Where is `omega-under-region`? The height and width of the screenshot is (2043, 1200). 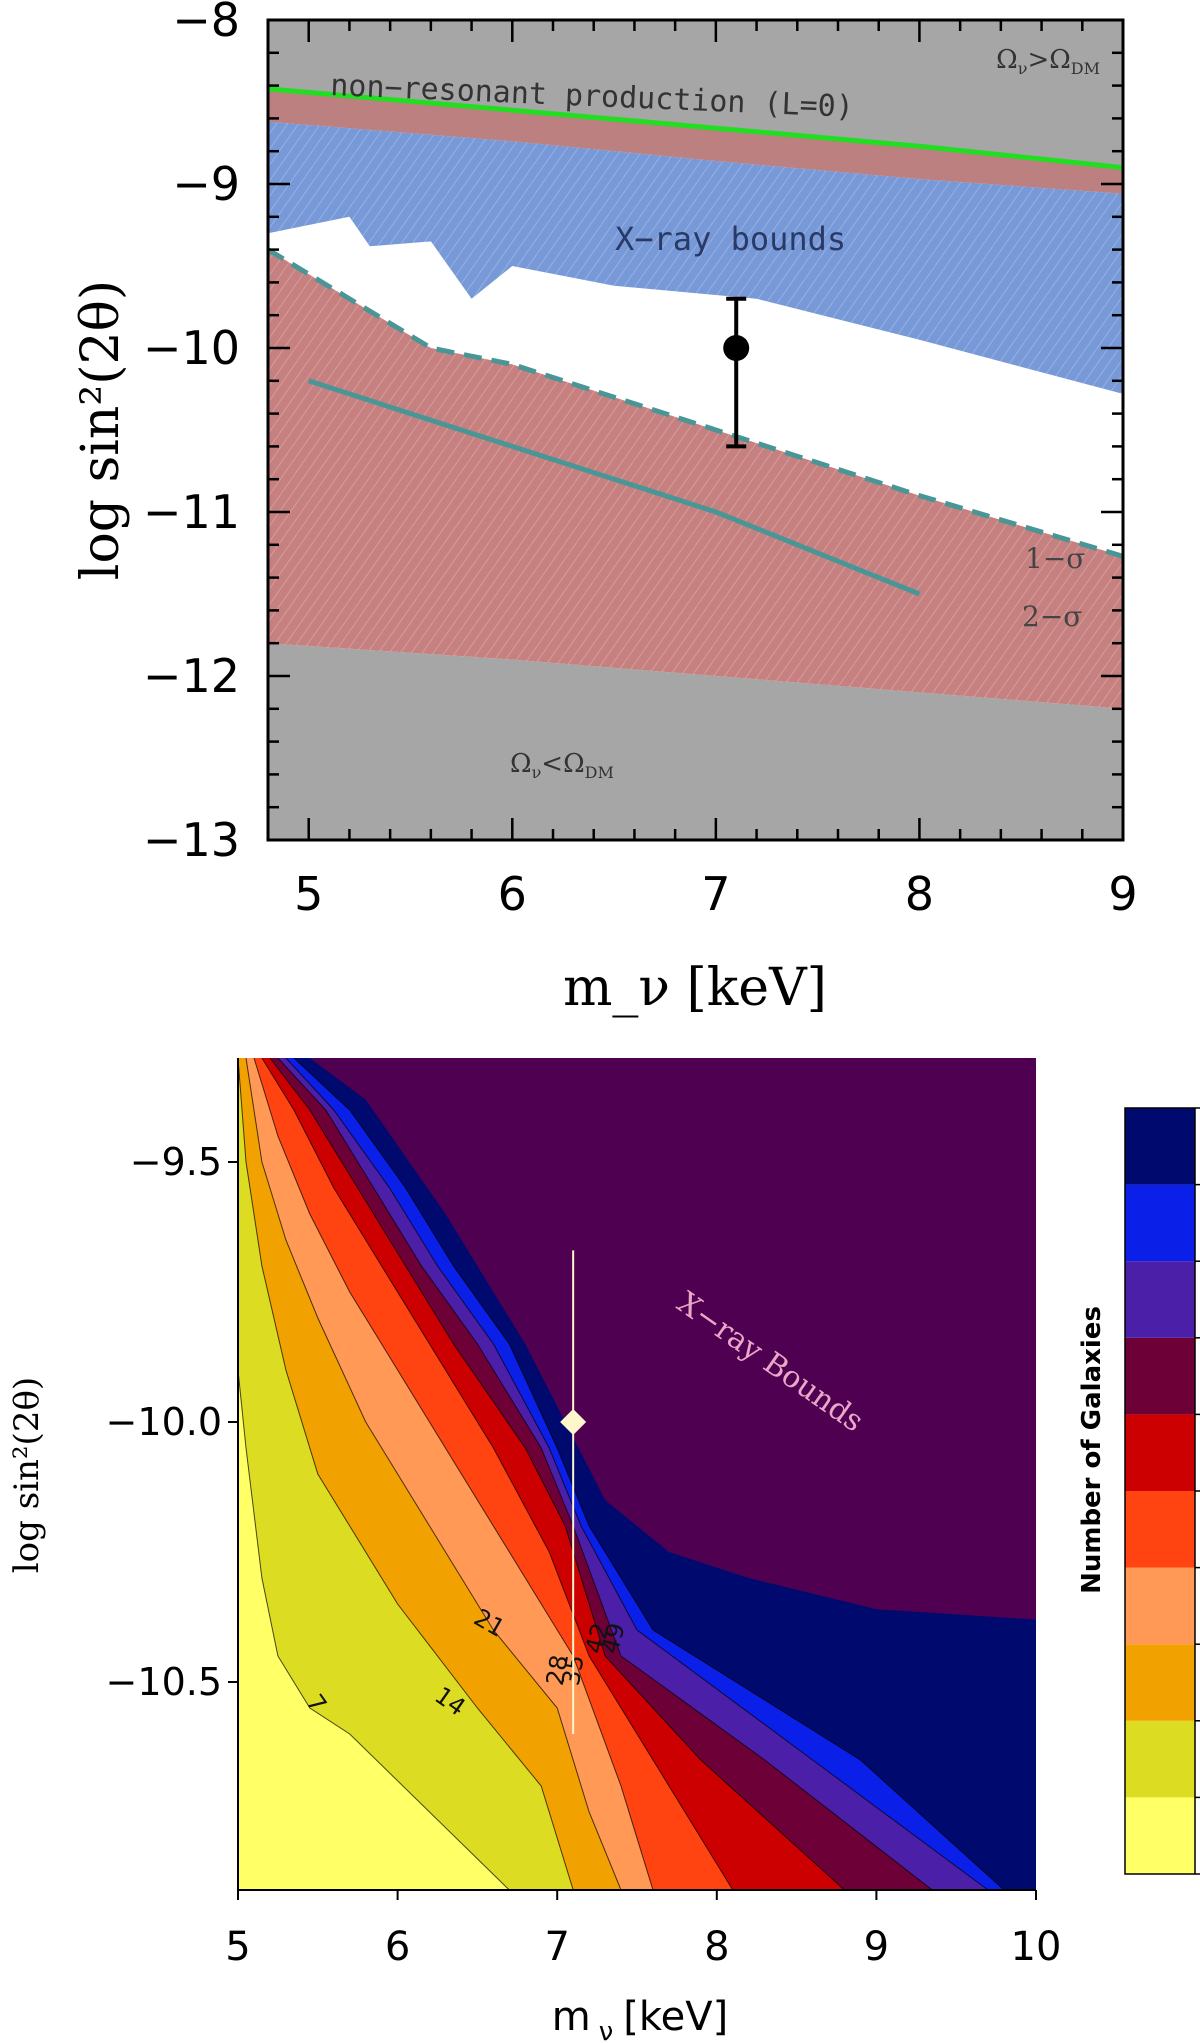 omega-under-region is located at coordinates (695, 741).